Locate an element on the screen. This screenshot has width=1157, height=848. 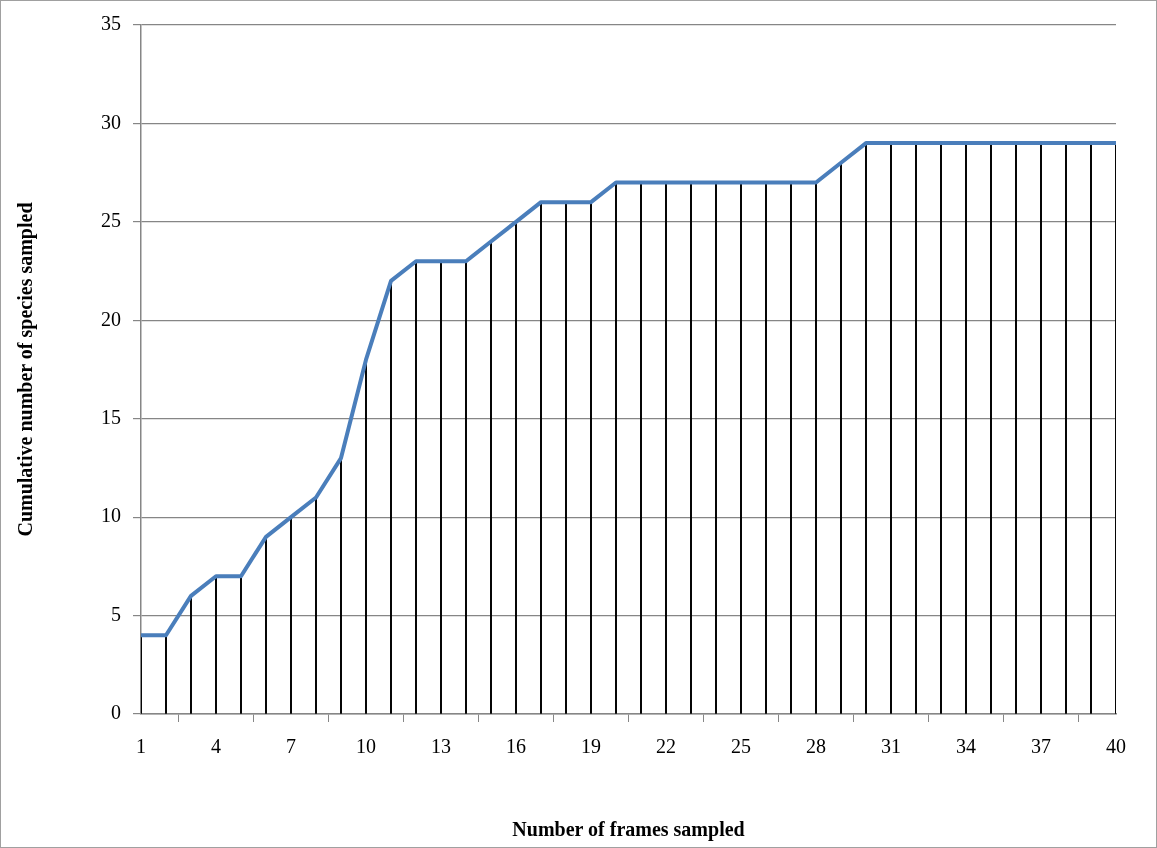
y-tick-label: 25 is located at coordinates (111, 220).